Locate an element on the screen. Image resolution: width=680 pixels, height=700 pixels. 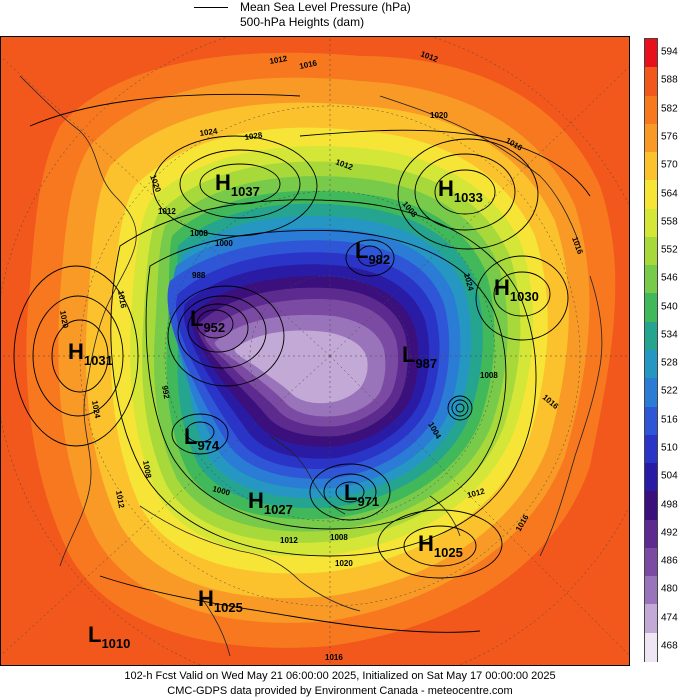
high-1025-east: H1025 is located at coordinates (440, 545).